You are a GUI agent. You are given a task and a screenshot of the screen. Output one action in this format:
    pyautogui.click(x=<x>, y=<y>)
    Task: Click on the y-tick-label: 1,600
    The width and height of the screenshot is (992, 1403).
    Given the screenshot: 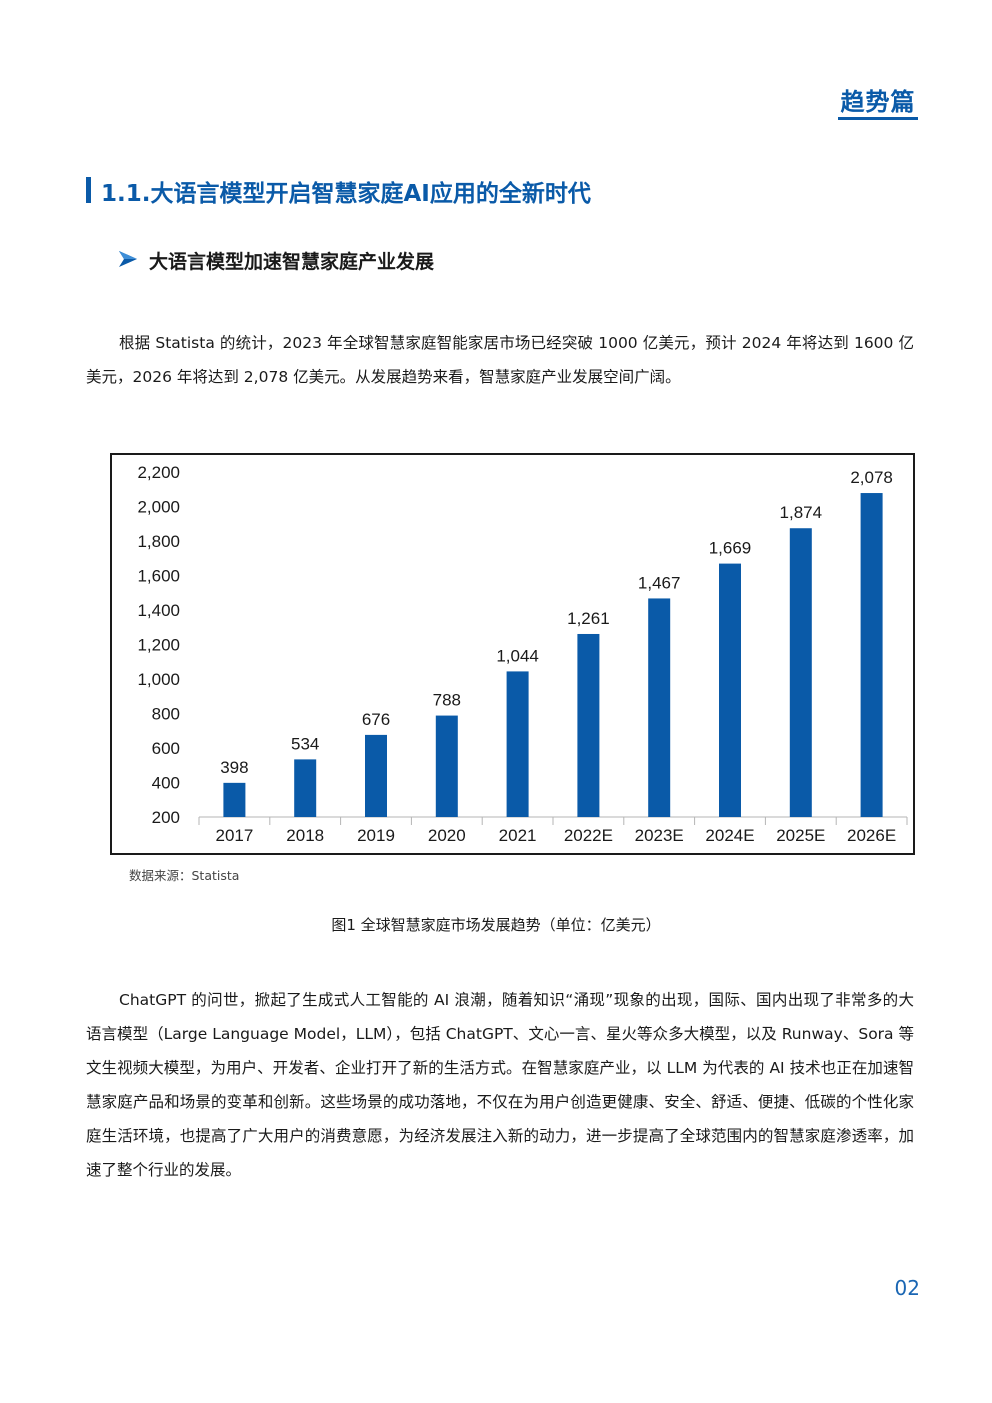 What is the action you would take?
    pyautogui.click(x=158, y=576)
    